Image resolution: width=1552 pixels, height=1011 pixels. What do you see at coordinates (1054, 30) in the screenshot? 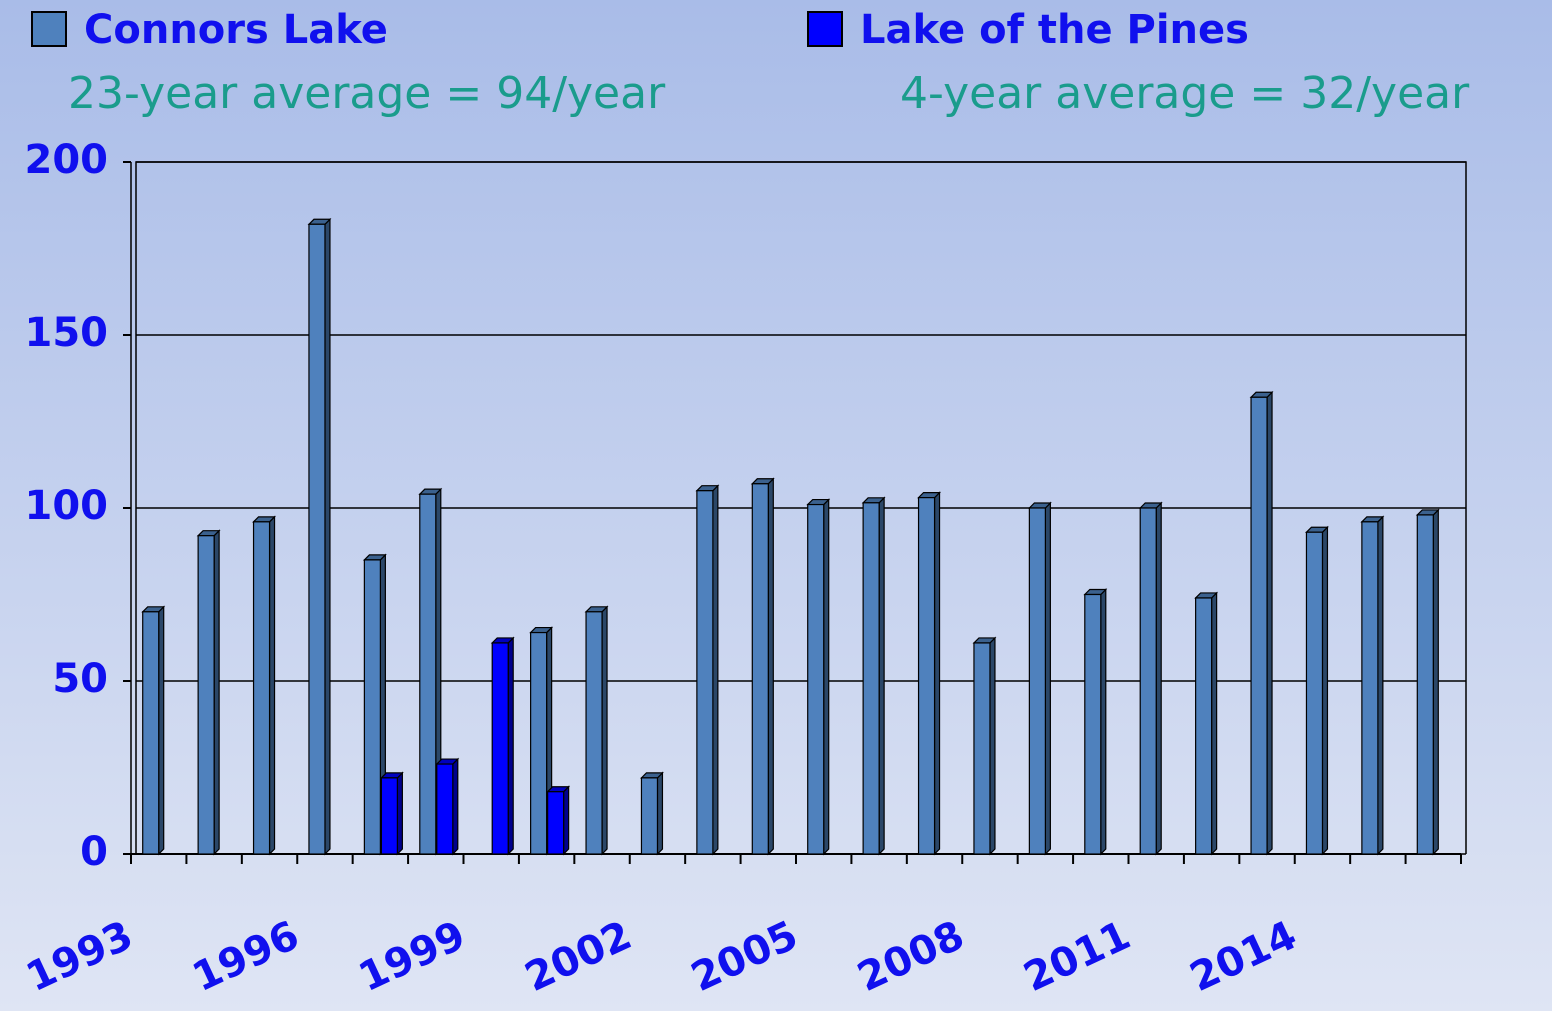
I see `legend-label: Lake of the Pines` at bounding box center [1054, 30].